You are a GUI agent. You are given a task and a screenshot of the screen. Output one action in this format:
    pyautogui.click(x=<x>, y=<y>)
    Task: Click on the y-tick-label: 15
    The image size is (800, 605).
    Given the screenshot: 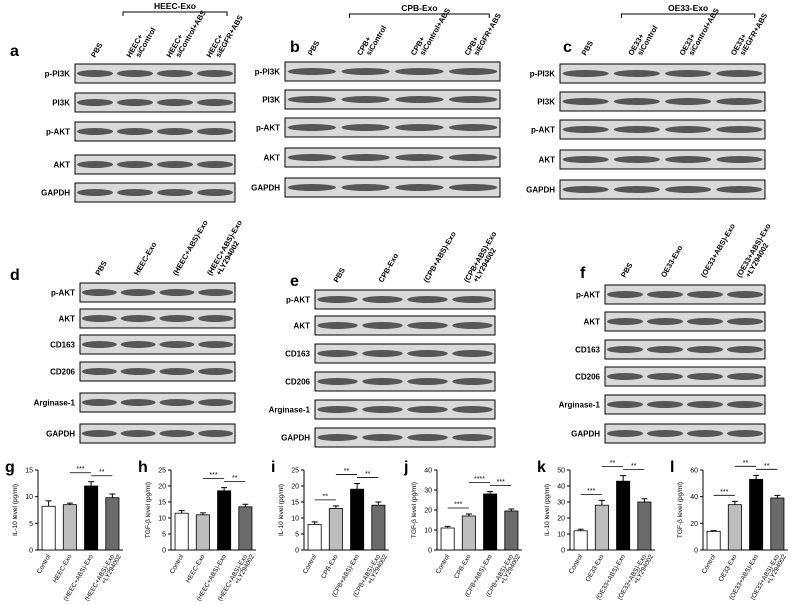 What is the action you would take?
    pyautogui.click(x=29, y=471)
    